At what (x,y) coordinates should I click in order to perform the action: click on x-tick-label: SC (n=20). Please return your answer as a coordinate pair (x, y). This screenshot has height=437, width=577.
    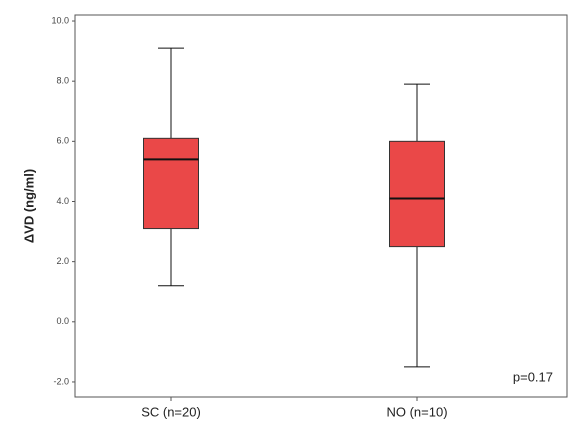
    Looking at the image, I should click on (171, 411).